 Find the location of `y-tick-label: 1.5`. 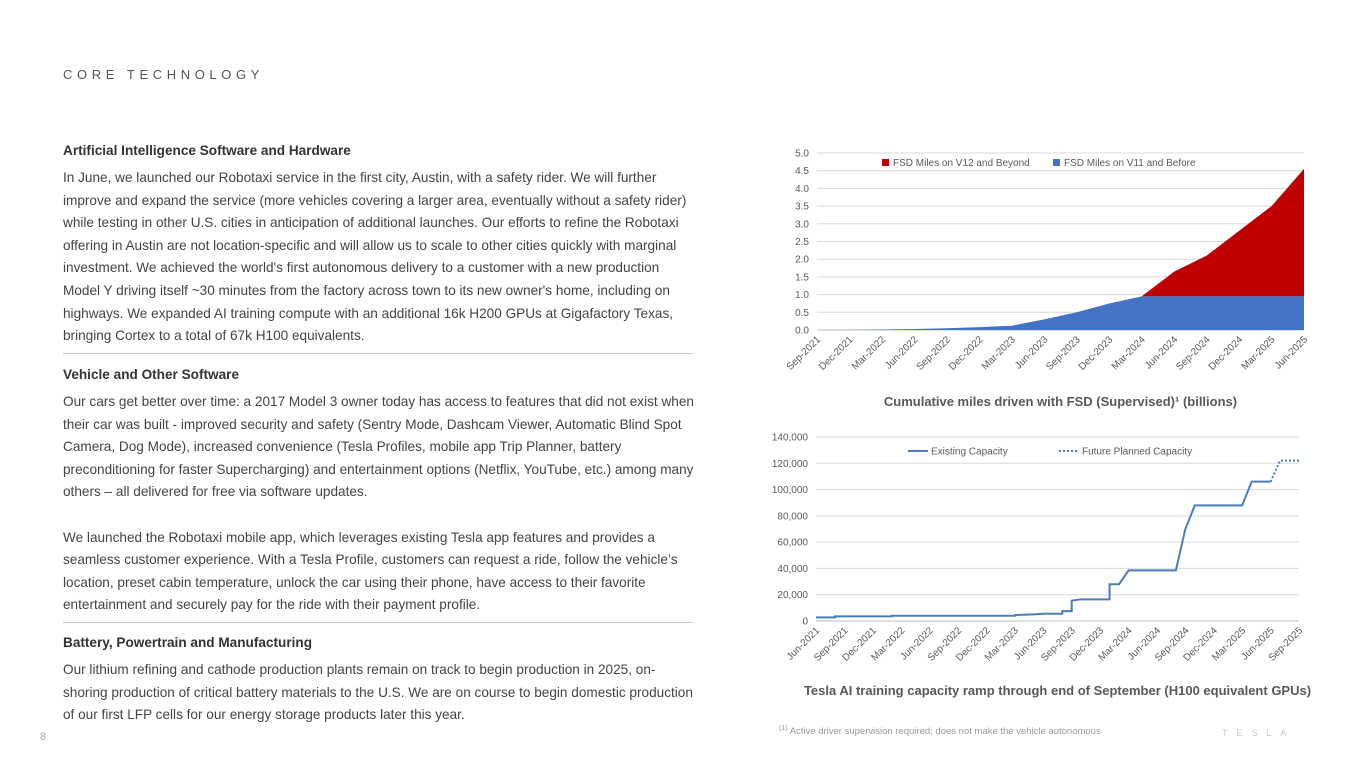

y-tick-label: 1.5 is located at coordinates (802, 277).